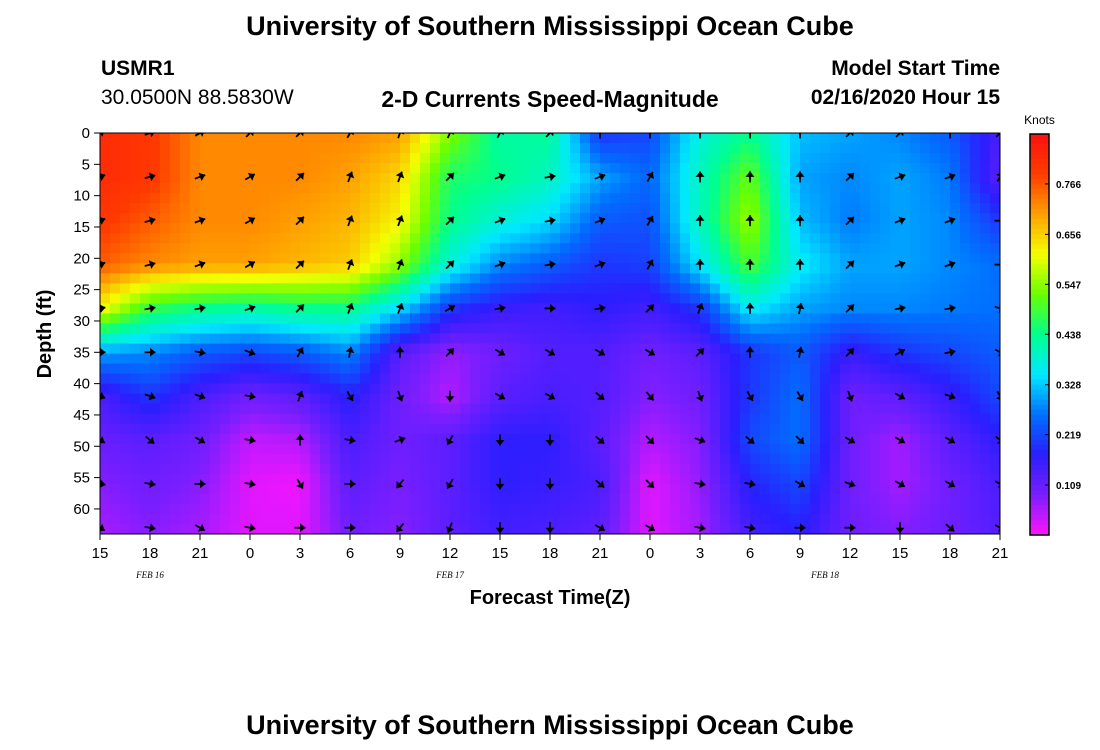  I want to click on colorbar-tick-label: 0.109, so click(1068, 486).